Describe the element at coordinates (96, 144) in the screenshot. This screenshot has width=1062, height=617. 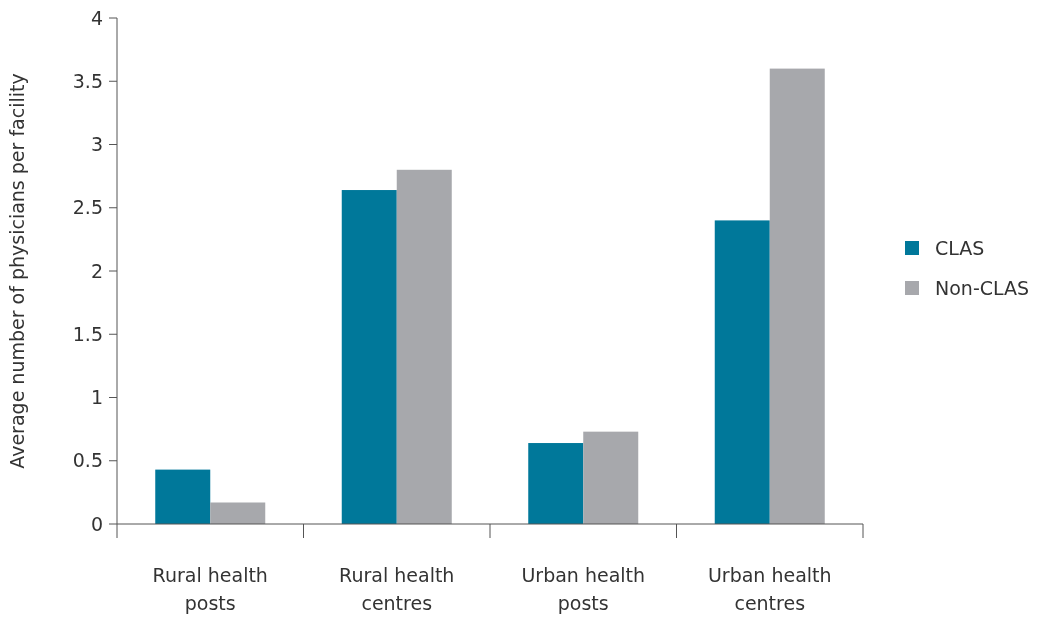
I see `y-tick-label: 3` at that location.